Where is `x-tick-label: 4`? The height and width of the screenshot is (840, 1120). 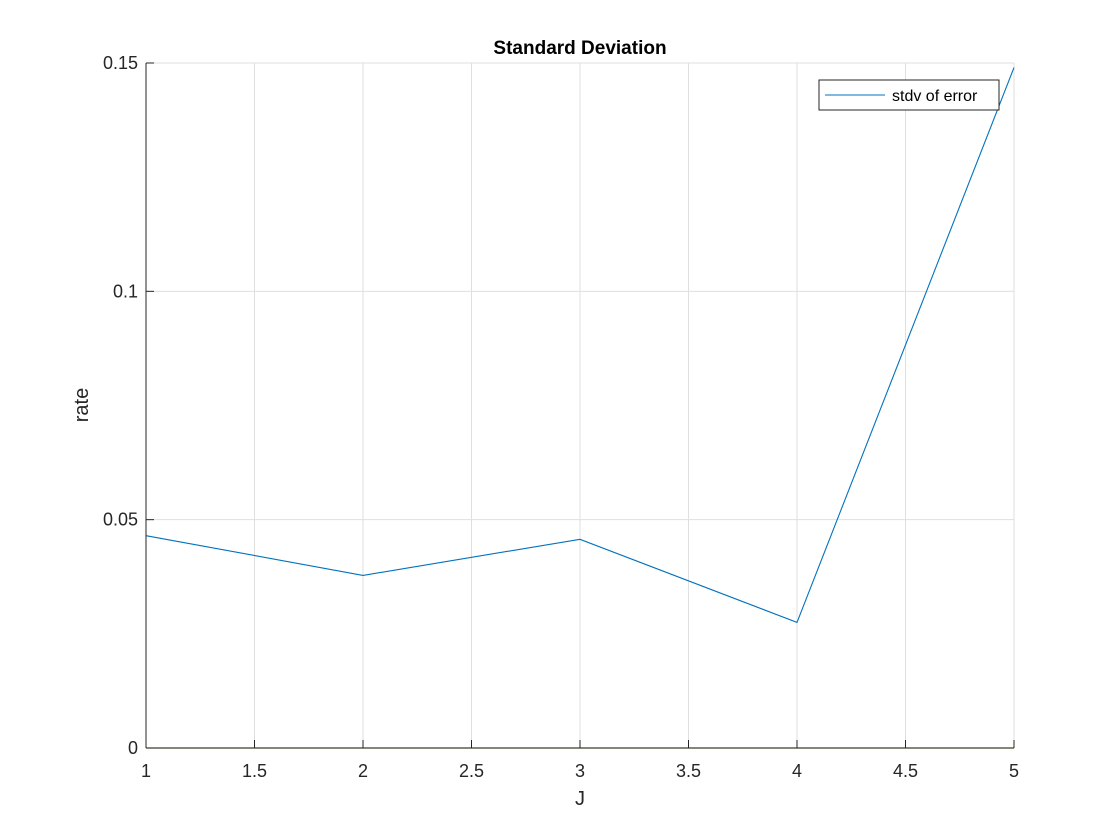
x-tick-label: 4 is located at coordinates (797, 771).